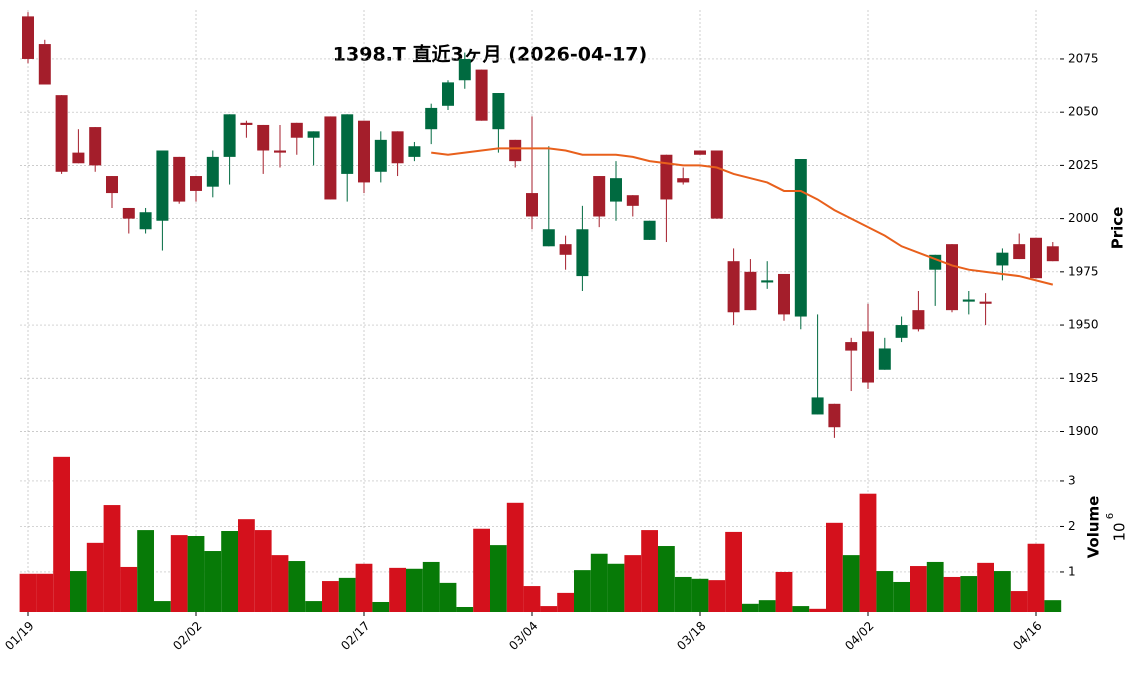 Image resolution: width=1137 pixels, height=674 pixels. I want to click on x-tick-label: 03/04, so click(523, 636).